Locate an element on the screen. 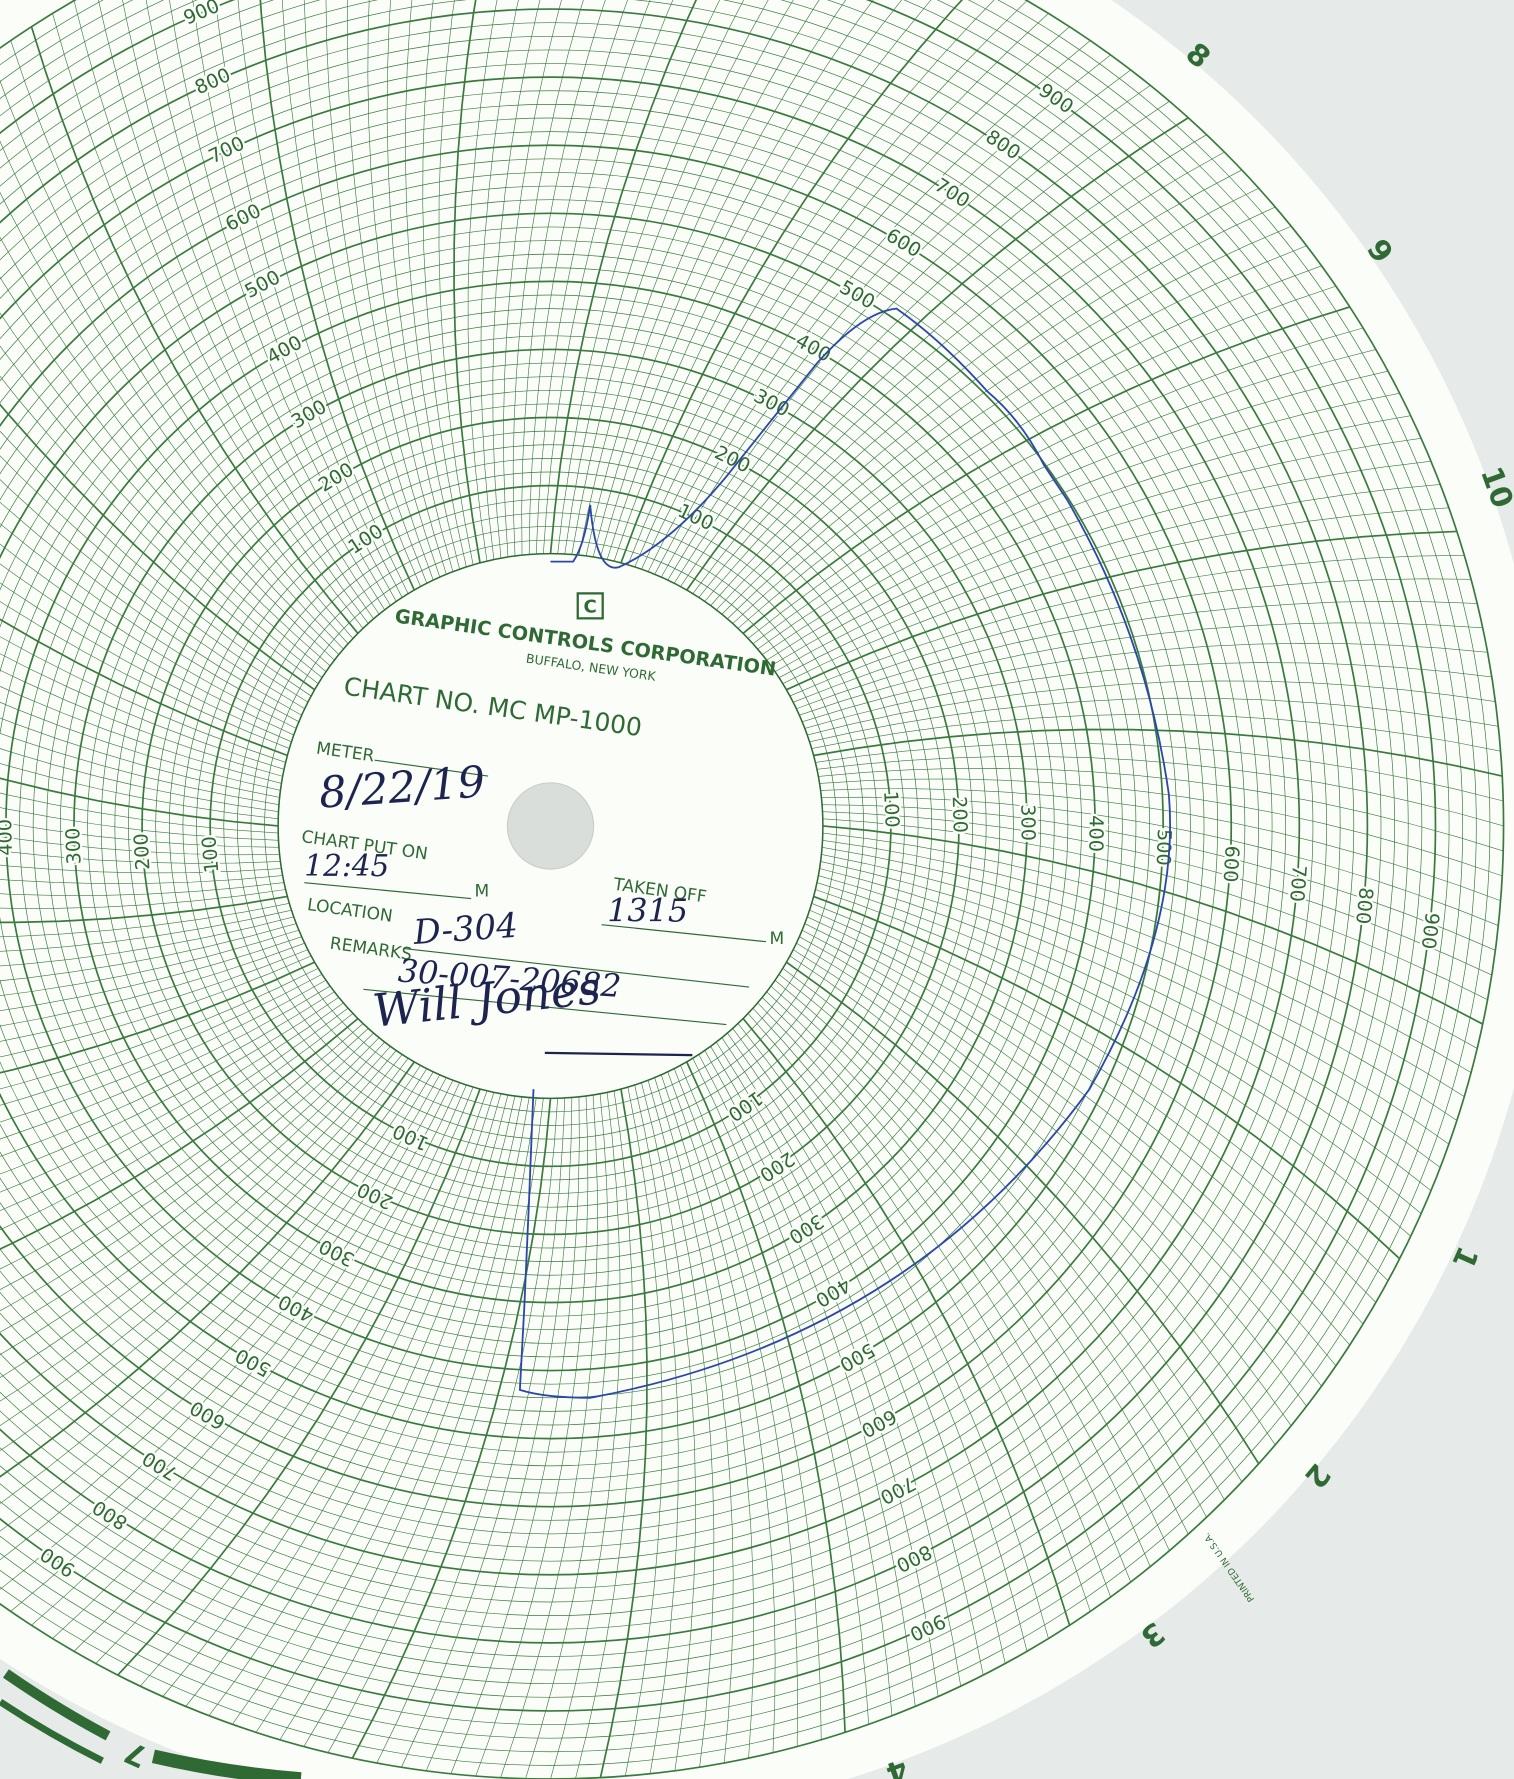  grid-circle is located at coordinates (550, 826).